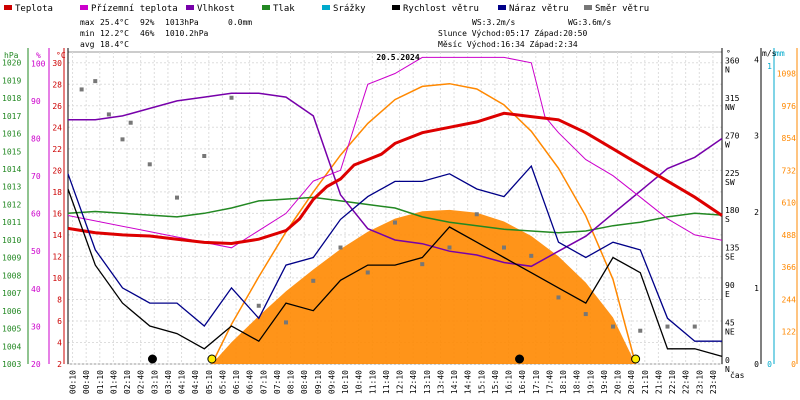 This screenshot has width=800, height=400. What do you see at coordinates (730, 182) in the screenshot?
I see `direction-tick-label: SW` at bounding box center [730, 182].